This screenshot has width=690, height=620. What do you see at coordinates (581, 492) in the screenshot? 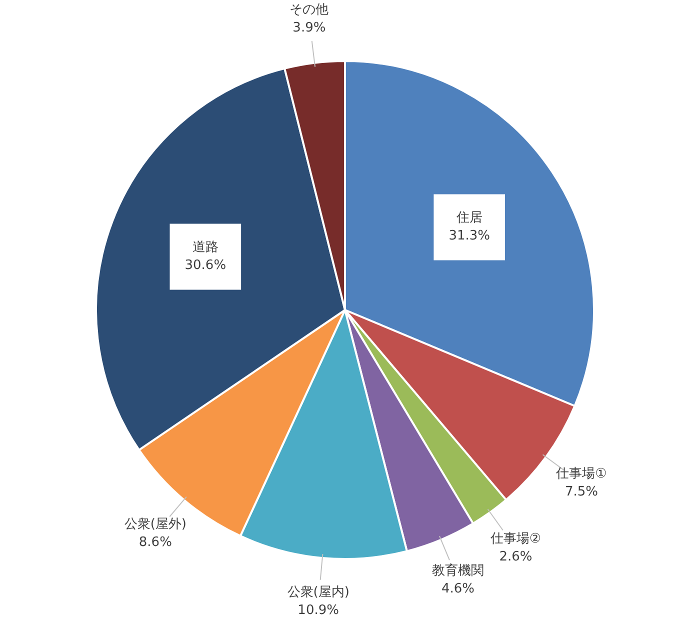
I see `data-label: 7.5%` at bounding box center [581, 492].